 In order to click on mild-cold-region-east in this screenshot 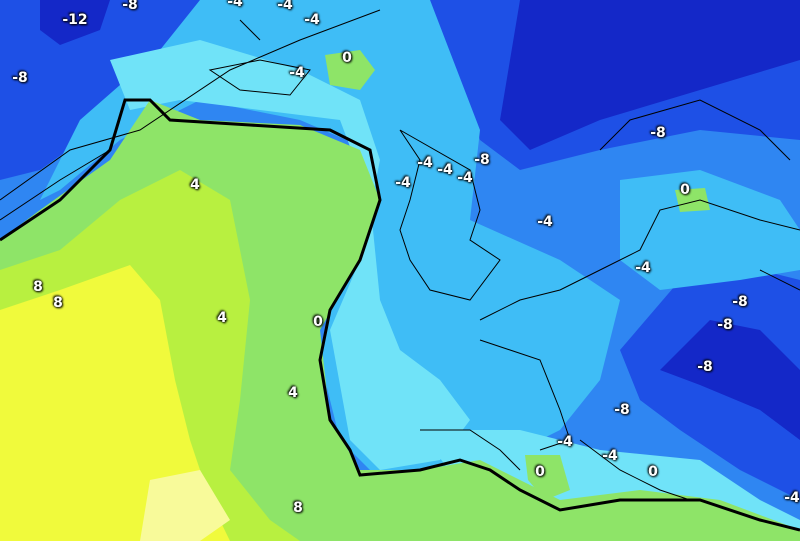, I will do `click(710, 230)`.